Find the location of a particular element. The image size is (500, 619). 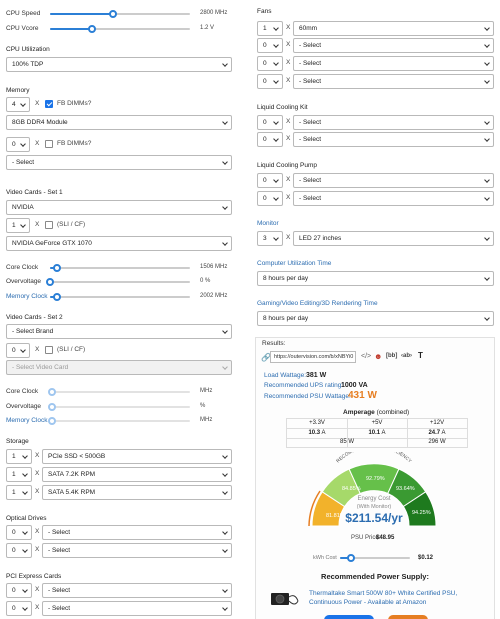

storage-type-select-1: PCIe SSD < 500GB is located at coordinates (137, 456).